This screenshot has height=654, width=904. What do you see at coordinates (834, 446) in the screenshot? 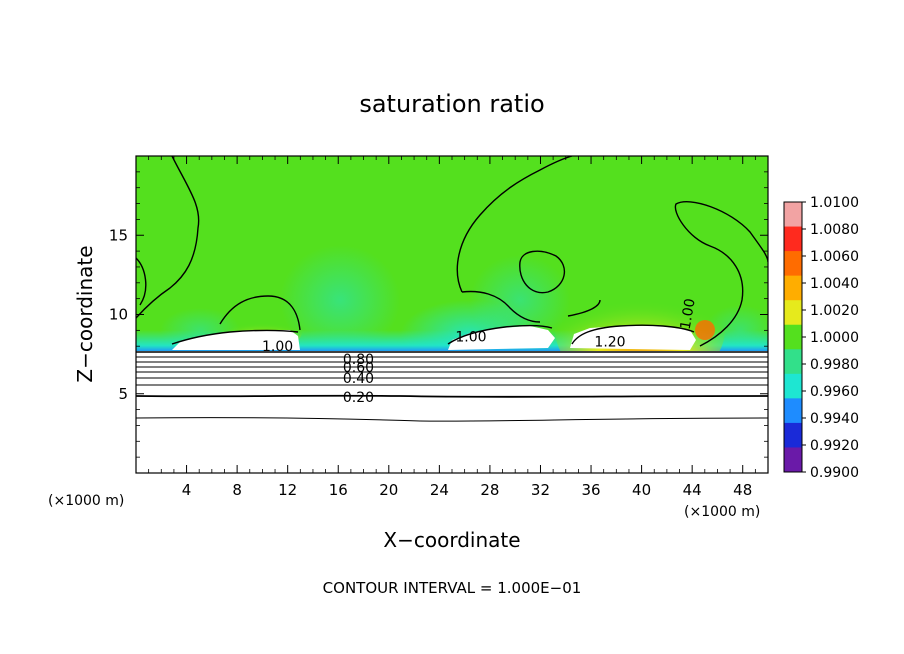
I see `colorbar-tick-label: 0.9920` at bounding box center [834, 446].